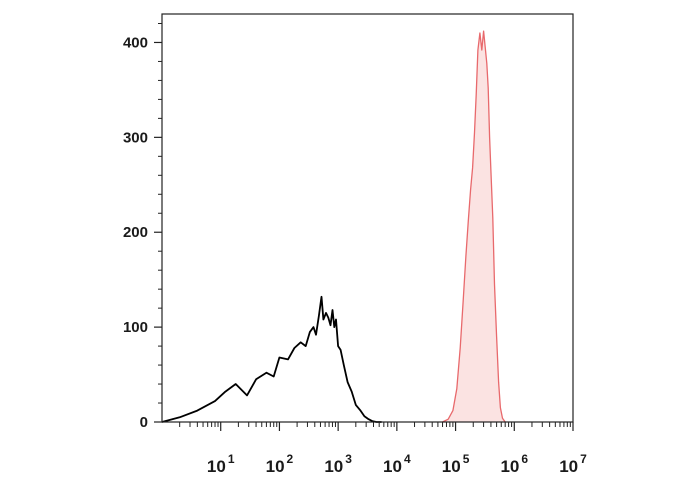 This screenshot has height=490, width=688. What do you see at coordinates (135, 327) in the screenshot?
I see `y-tick-label: 100` at bounding box center [135, 327].